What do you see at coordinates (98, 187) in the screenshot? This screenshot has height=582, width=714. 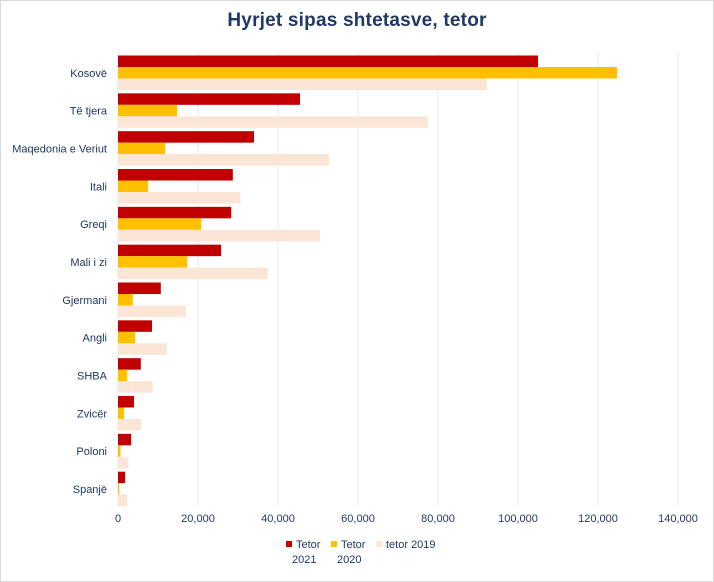 I see `category-label: Itali` at bounding box center [98, 187].